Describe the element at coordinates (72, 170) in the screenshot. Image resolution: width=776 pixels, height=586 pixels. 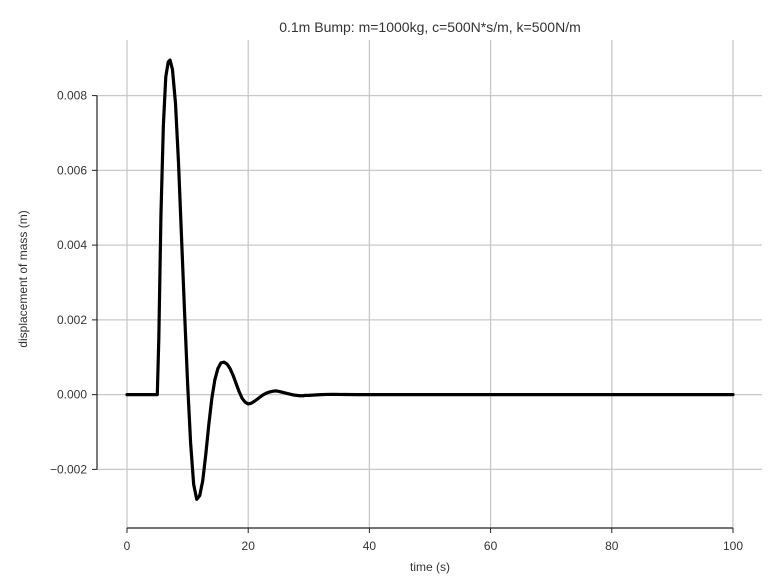
I see `y-tick-label: 0.006` at that location.